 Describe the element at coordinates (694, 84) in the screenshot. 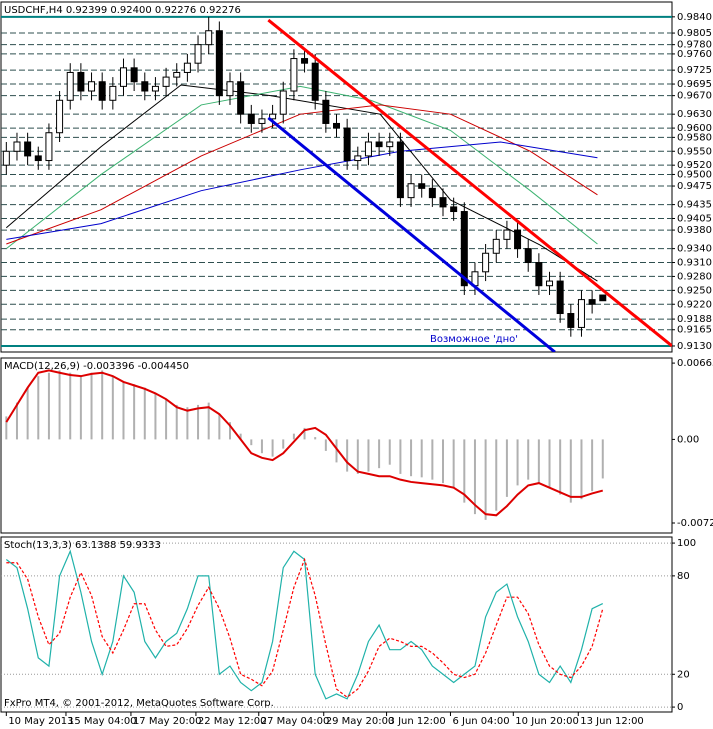

I see `y-tick-label: 0.9695` at that location.